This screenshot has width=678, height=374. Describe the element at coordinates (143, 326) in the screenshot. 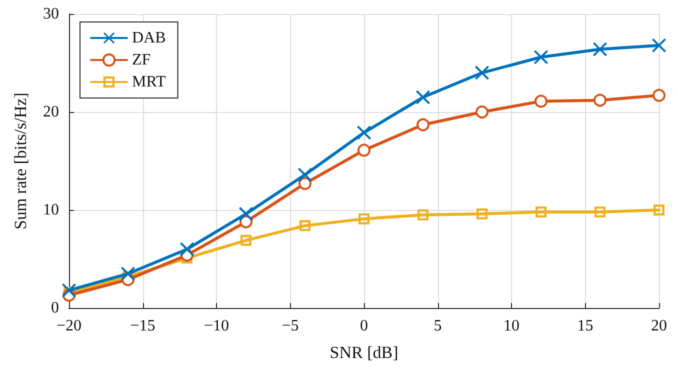

I see `x-tick-label: −15` at that location.